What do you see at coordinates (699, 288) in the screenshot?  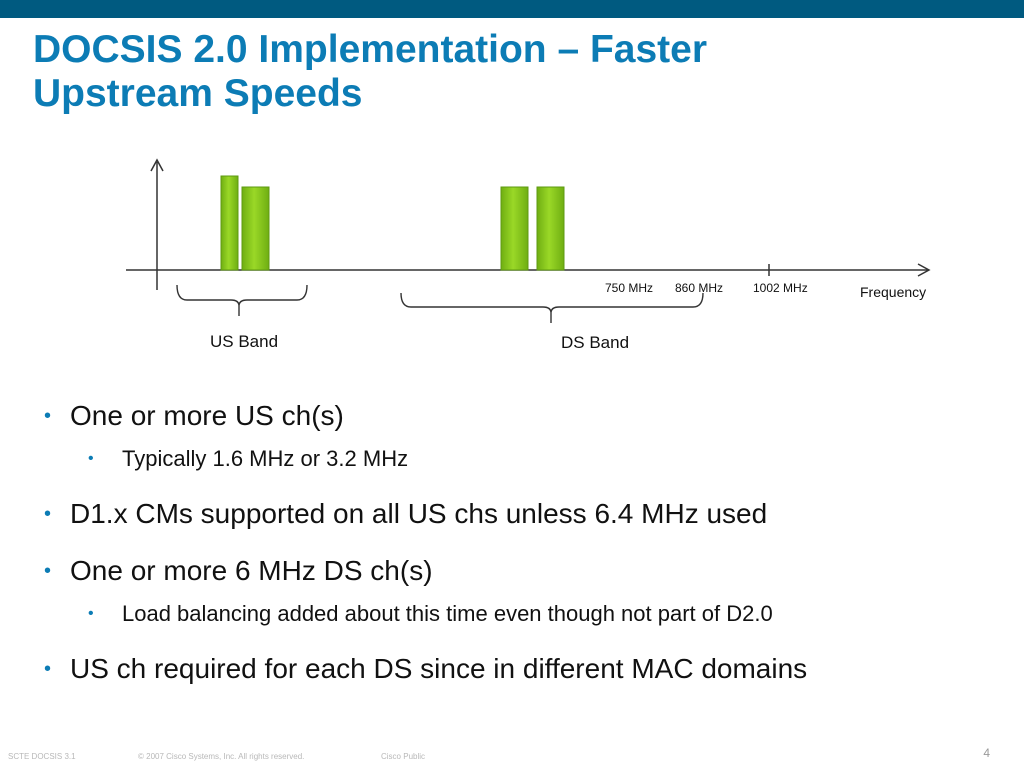 I see `freq-label-860: 860 MHz` at bounding box center [699, 288].